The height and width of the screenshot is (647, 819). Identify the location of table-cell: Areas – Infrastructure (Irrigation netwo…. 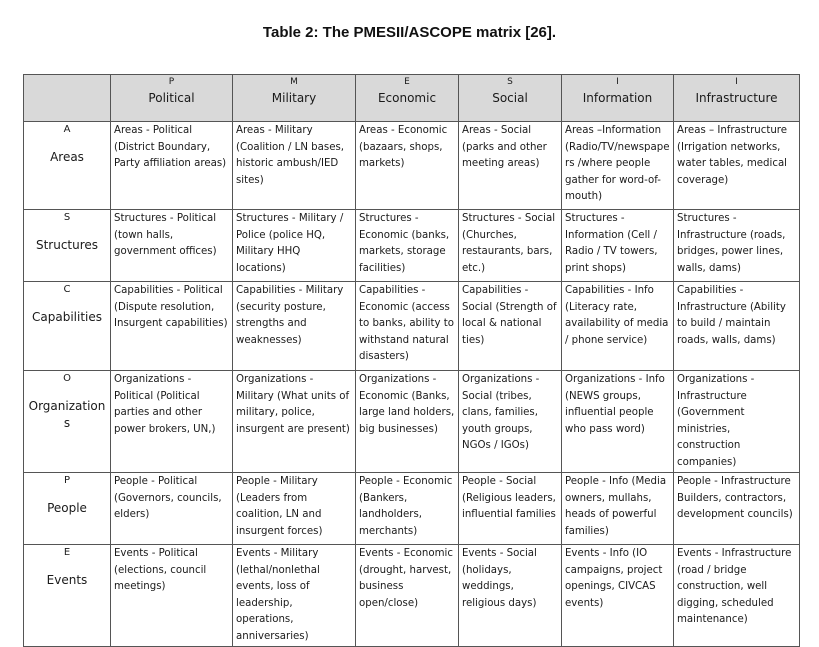
(736, 165).